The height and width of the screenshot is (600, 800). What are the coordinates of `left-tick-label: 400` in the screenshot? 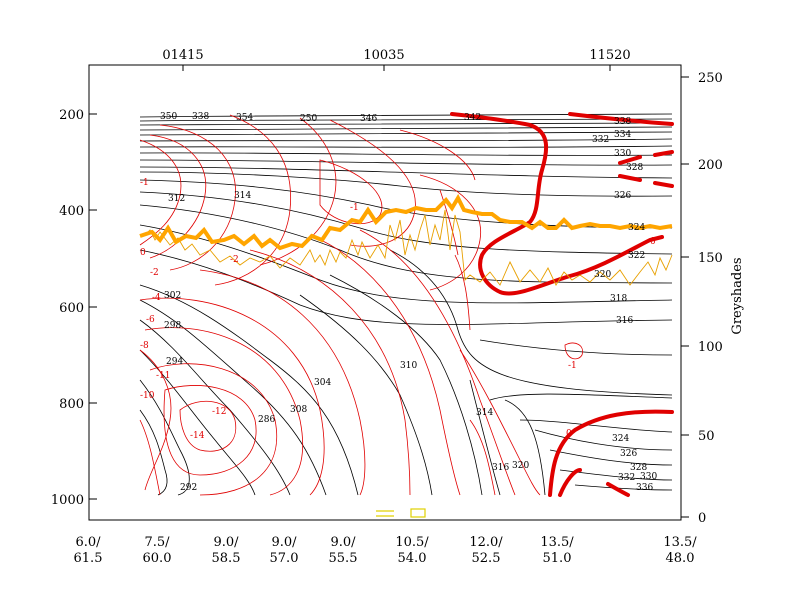 It's located at (71, 211).